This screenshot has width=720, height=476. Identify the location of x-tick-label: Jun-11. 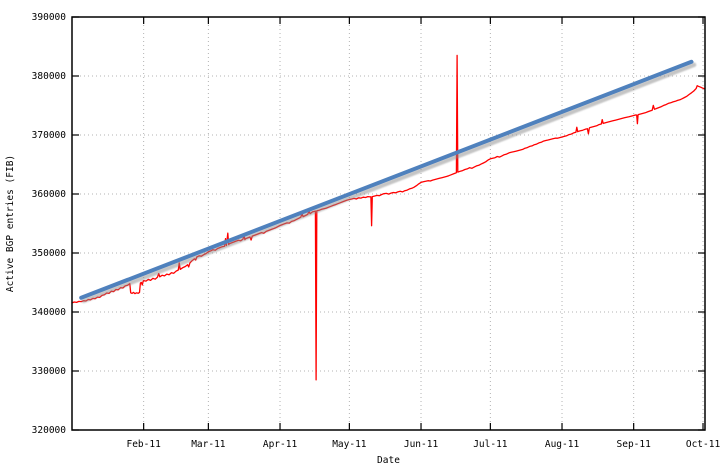
(421, 444).